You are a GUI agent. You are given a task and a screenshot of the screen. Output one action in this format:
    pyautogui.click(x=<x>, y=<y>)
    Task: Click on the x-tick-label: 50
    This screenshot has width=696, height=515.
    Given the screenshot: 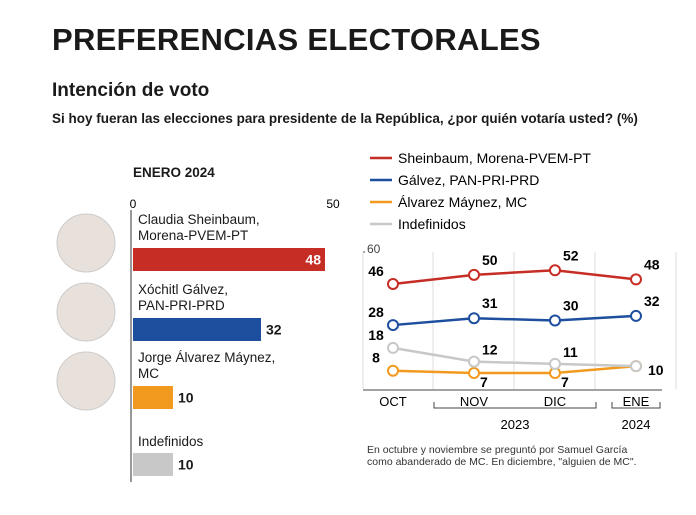 What is the action you would take?
    pyautogui.click(x=333, y=204)
    